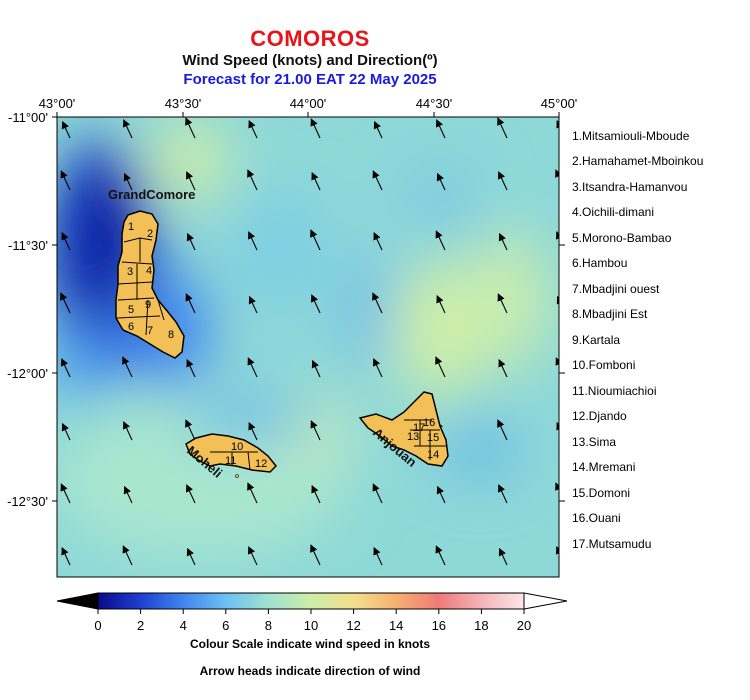 Image resolution: width=750 pixels, height=700 pixels. Describe the element at coordinates (28, 117) in the screenshot. I see `lat-tick-label: -11°00'` at that location.